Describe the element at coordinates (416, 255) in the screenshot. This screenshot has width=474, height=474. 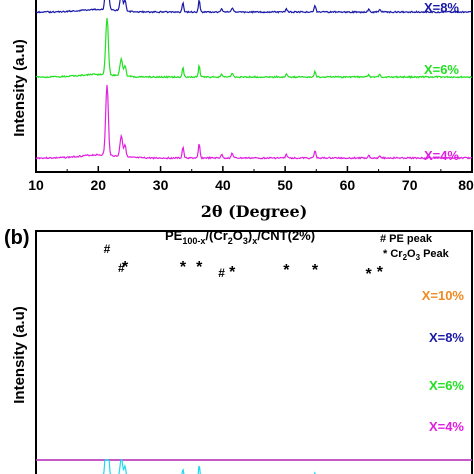
I see `legend-cr2o3-peak: * Cr2O3 Peak` at that location.